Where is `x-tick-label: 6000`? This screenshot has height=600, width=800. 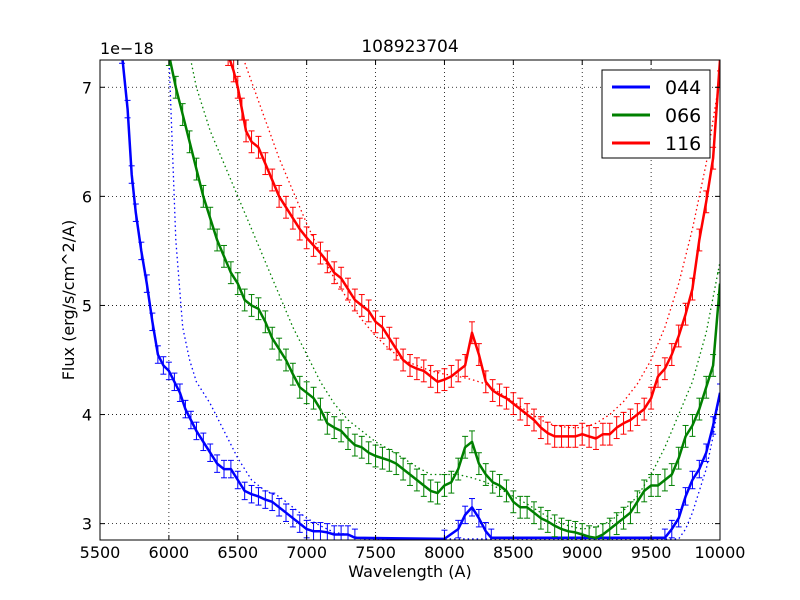
x-tick-label: 6000 is located at coordinates (169, 552).